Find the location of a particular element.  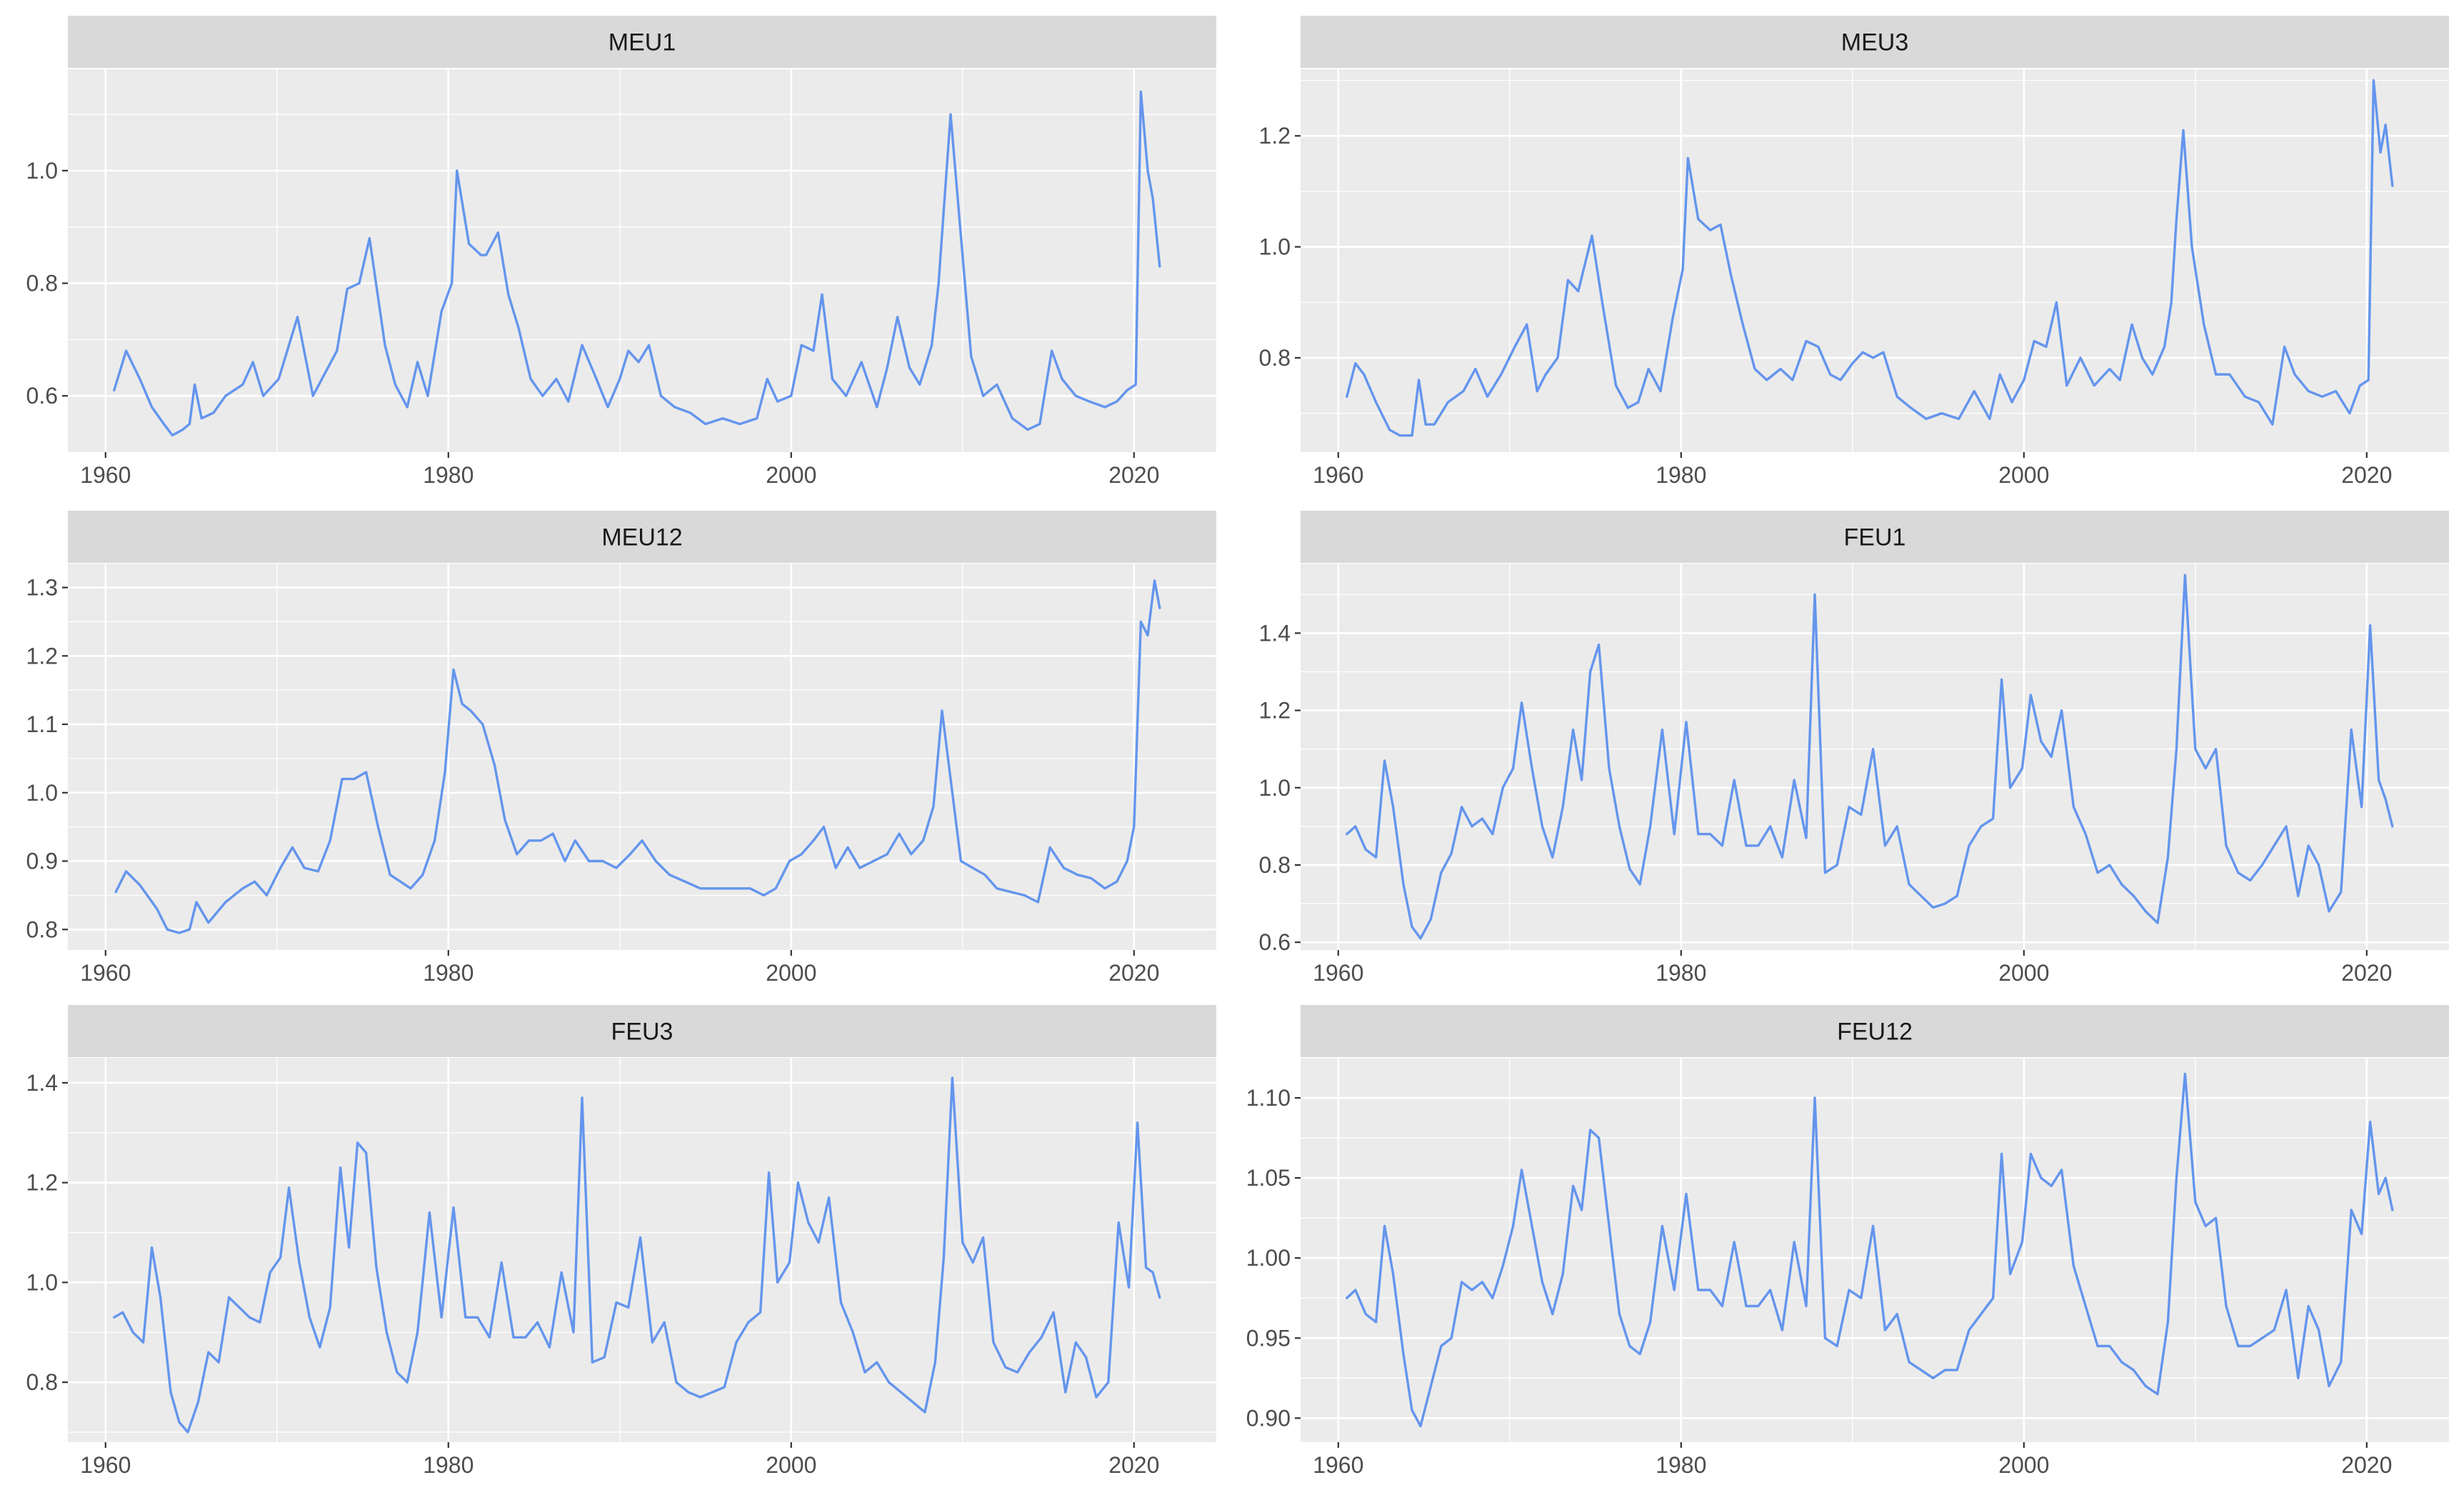

facet-strip-label: MEU3 is located at coordinates (1874, 42).